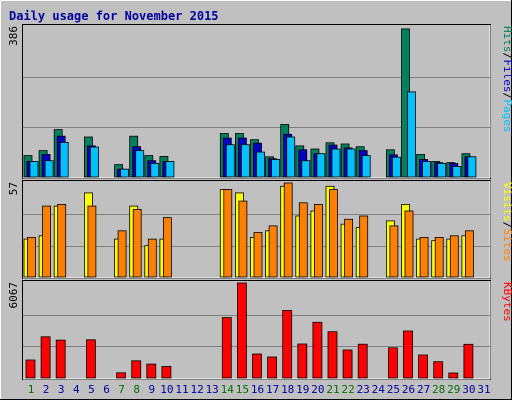 The image size is (512, 400). What do you see at coordinates (212, 389) in the screenshot?
I see `day-label-13: 13` at bounding box center [212, 389].